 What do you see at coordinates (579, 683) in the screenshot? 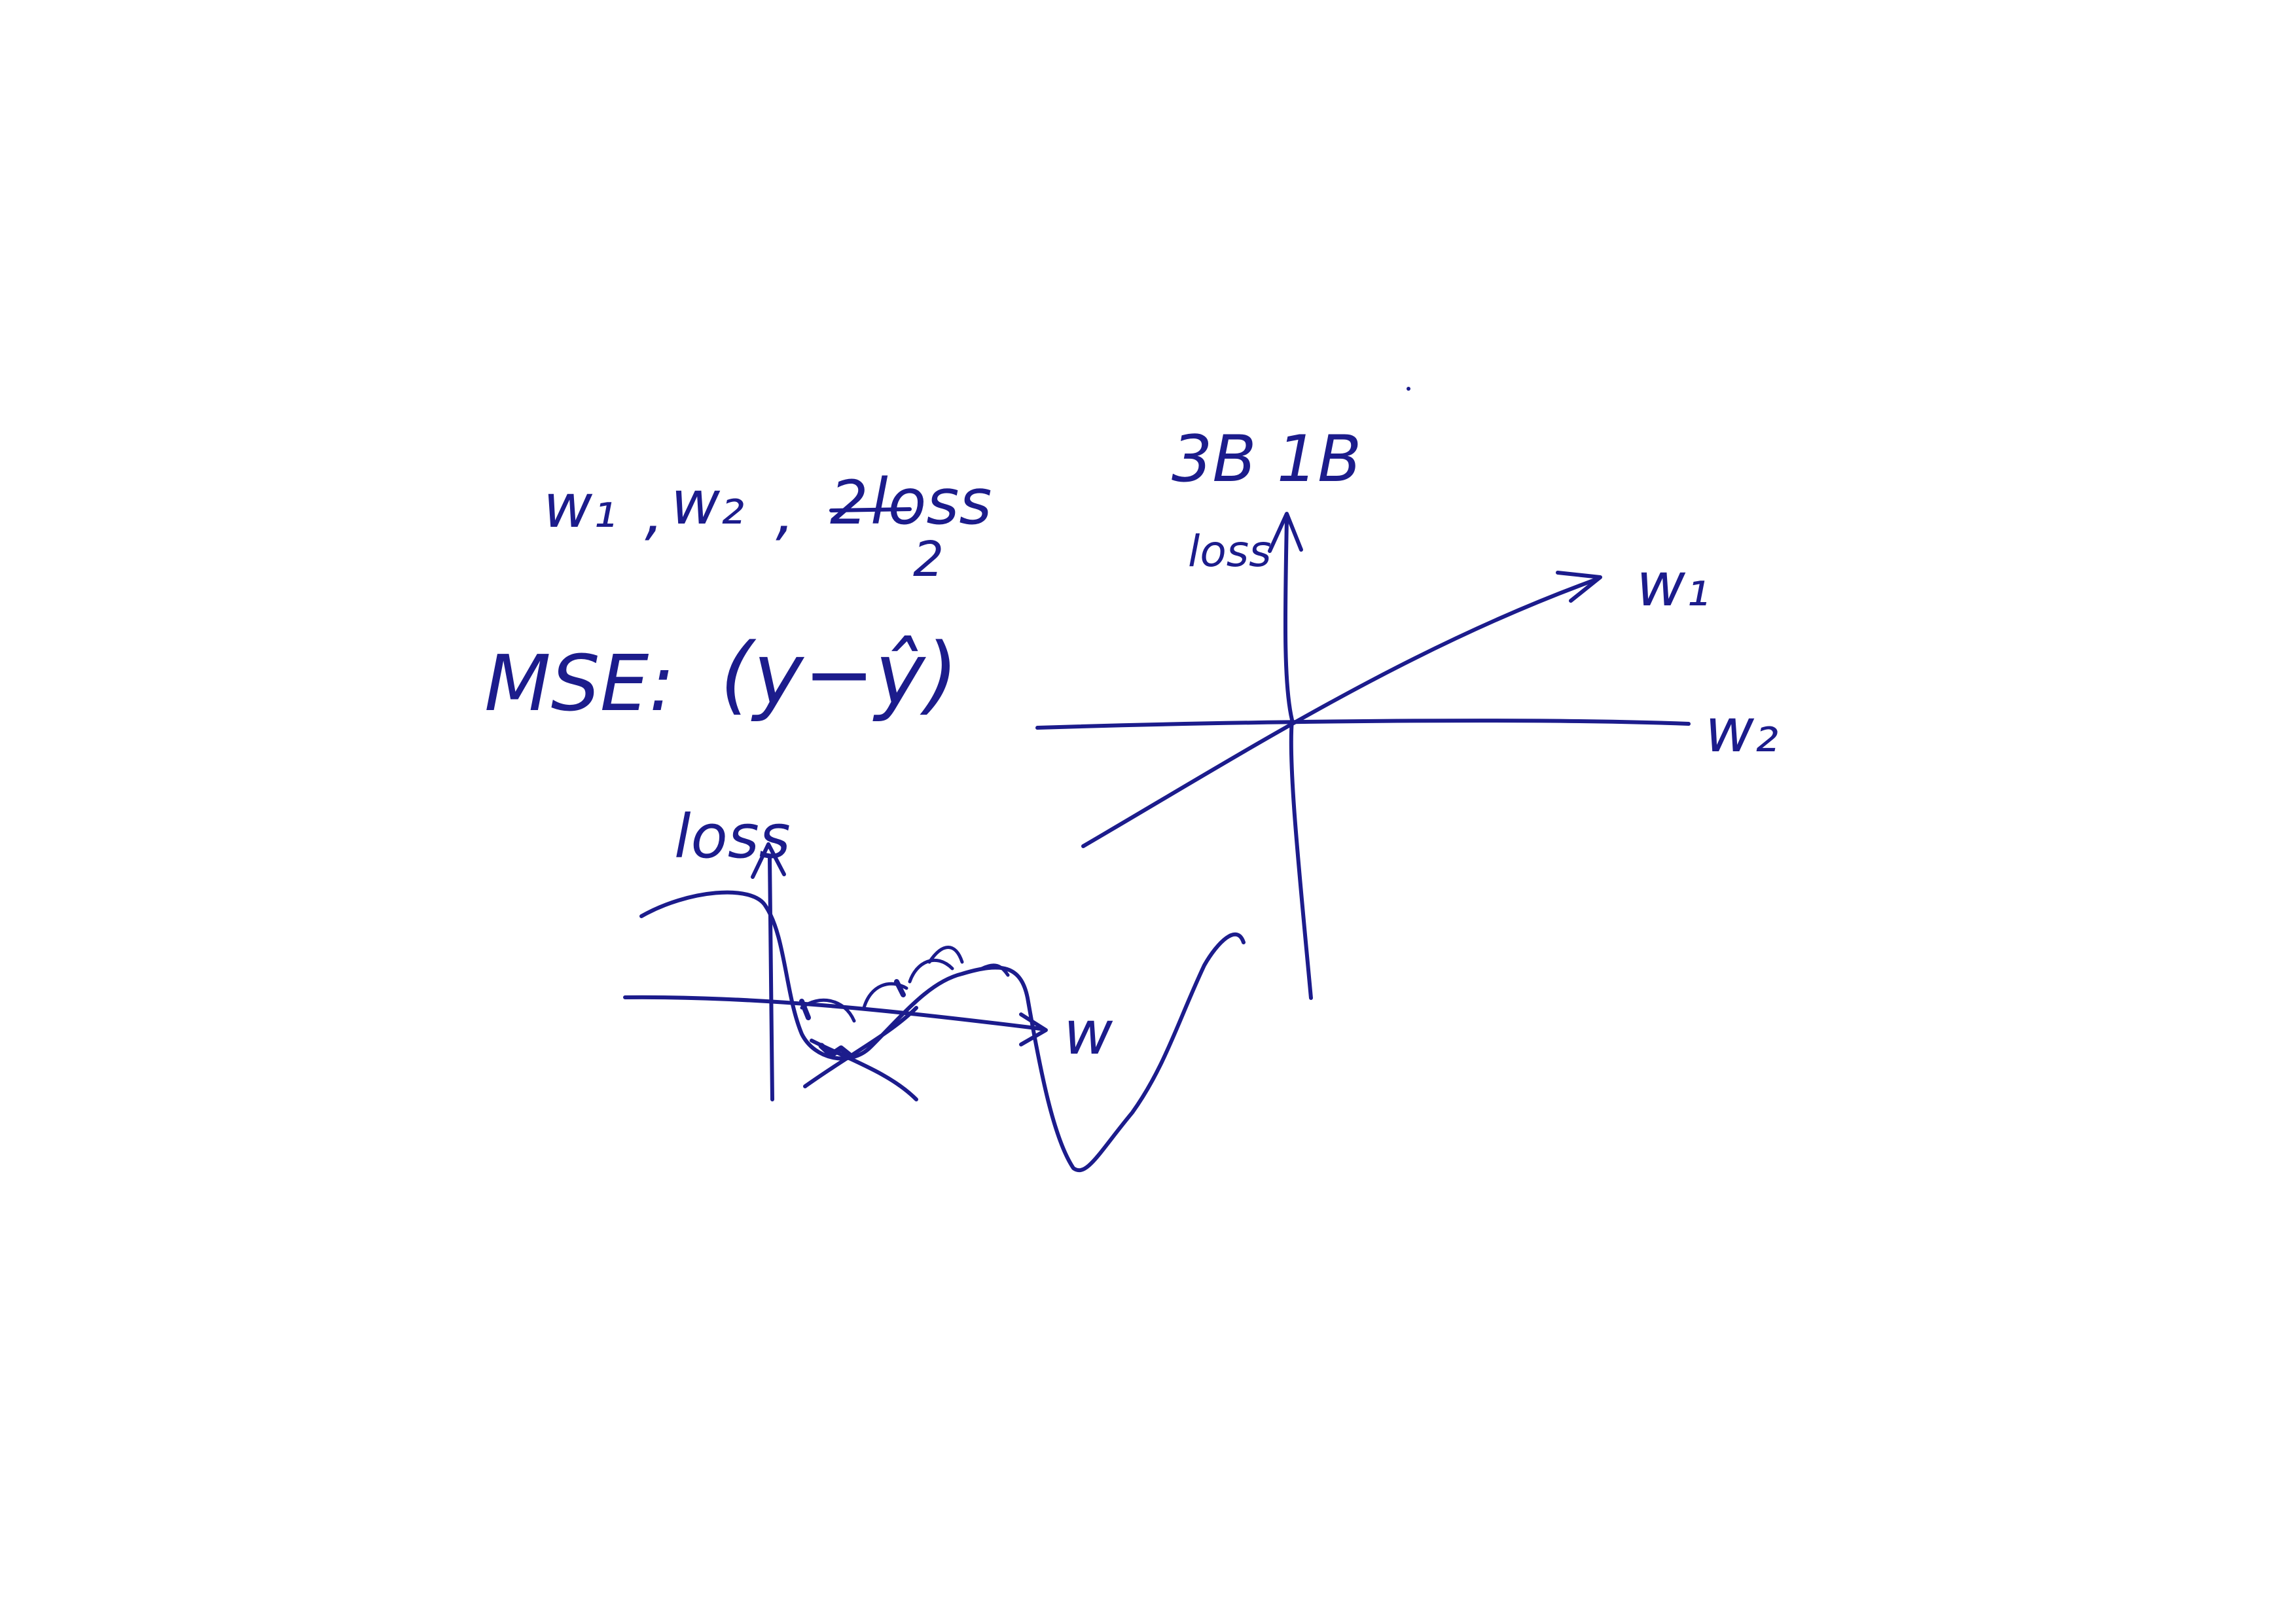
I see `mse-label: MSE:` at bounding box center [579, 683].